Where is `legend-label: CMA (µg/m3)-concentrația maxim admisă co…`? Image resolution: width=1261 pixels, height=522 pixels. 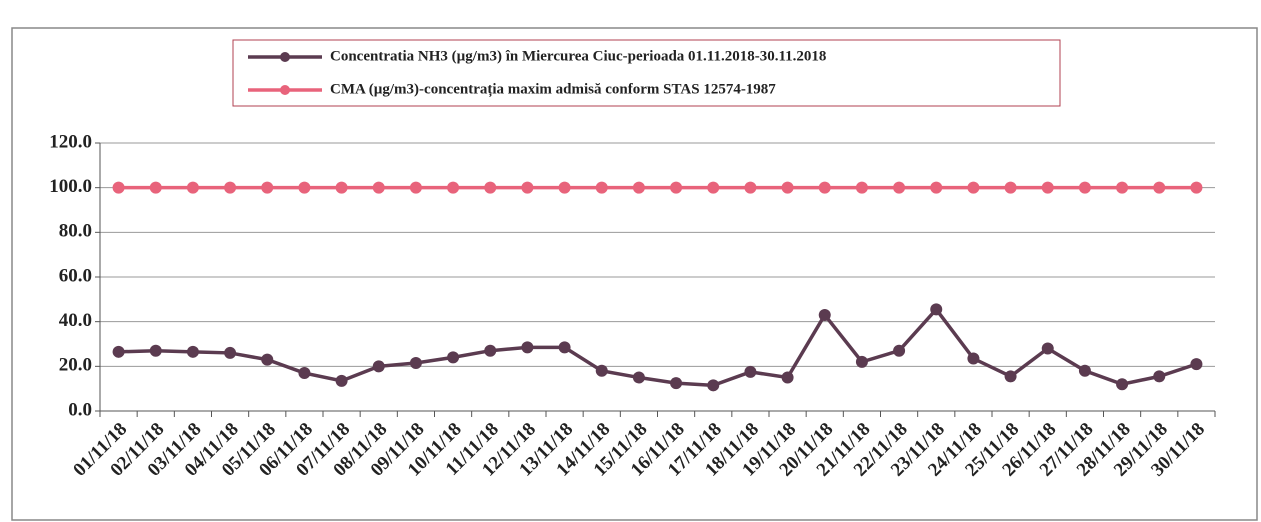
legend-label: CMA (µg/m3)-concentrația maxim admisă co… is located at coordinates (553, 89).